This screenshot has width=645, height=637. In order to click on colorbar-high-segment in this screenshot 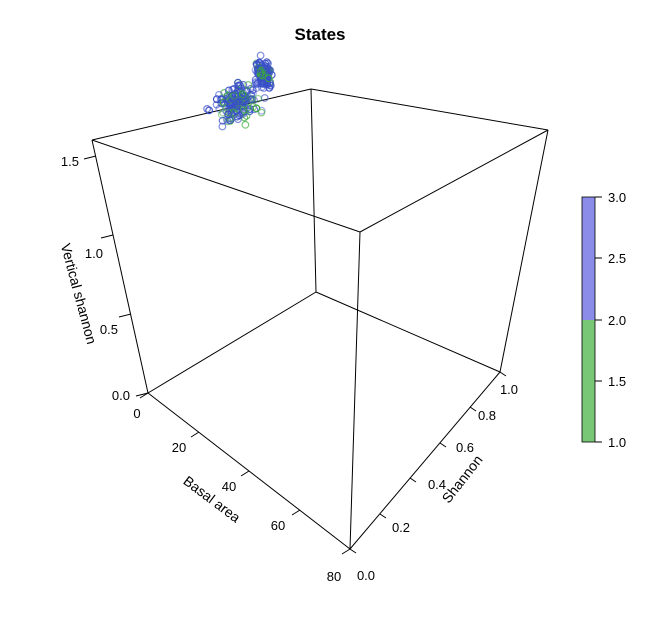, I will do `click(588, 258)`.